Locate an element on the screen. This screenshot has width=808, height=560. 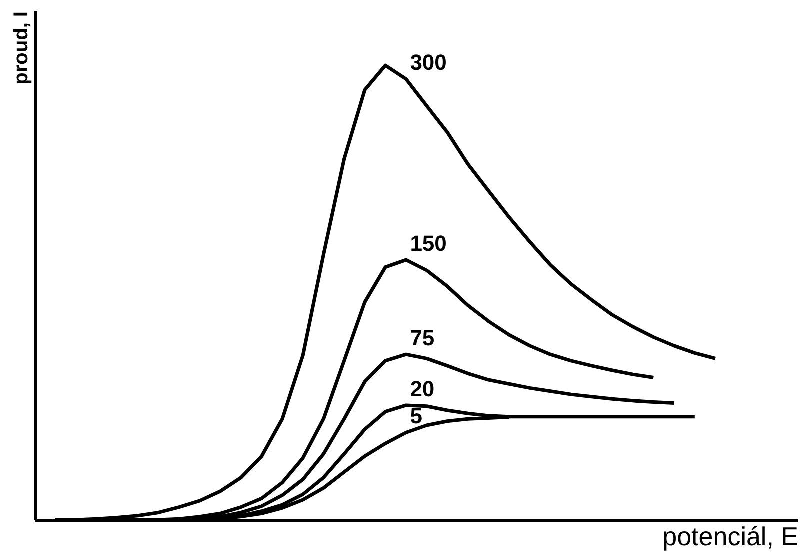
series-label: 20 is located at coordinates (422, 389).